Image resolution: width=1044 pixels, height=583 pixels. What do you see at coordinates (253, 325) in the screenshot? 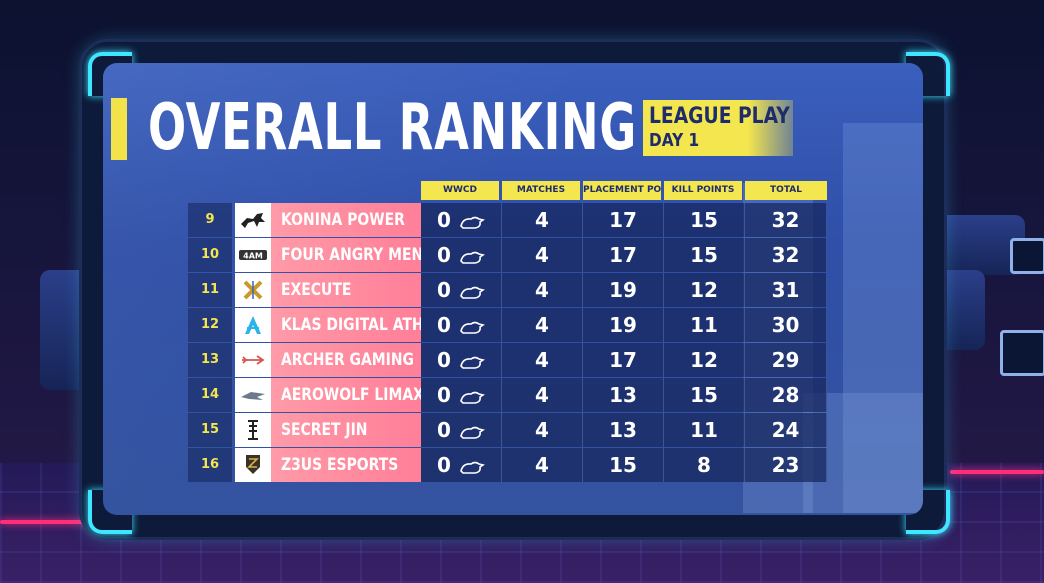
I see `klas-logo-icon` at bounding box center [253, 325].